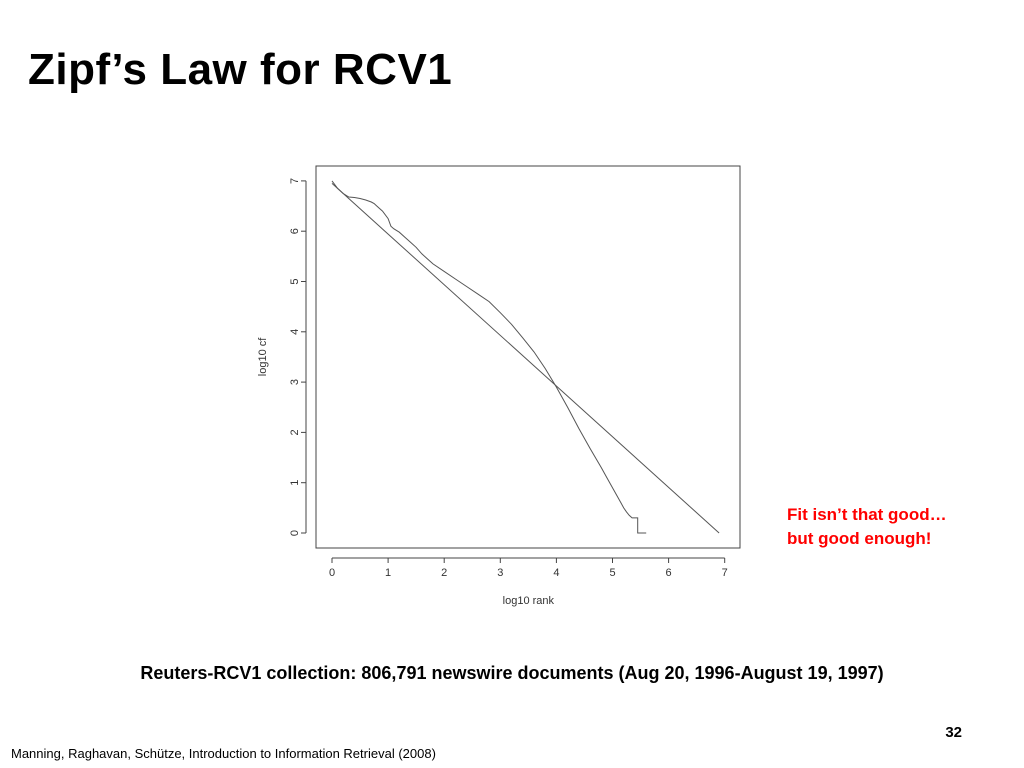  Describe the element at coordinates (295, 533) in the screenshot. I see `y-tick-label: 0` at that location.